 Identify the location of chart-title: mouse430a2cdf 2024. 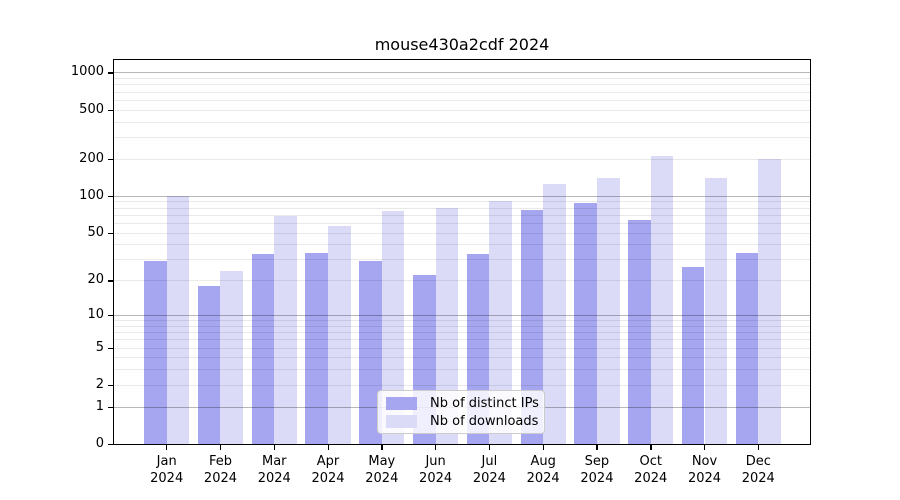
(462, 44).